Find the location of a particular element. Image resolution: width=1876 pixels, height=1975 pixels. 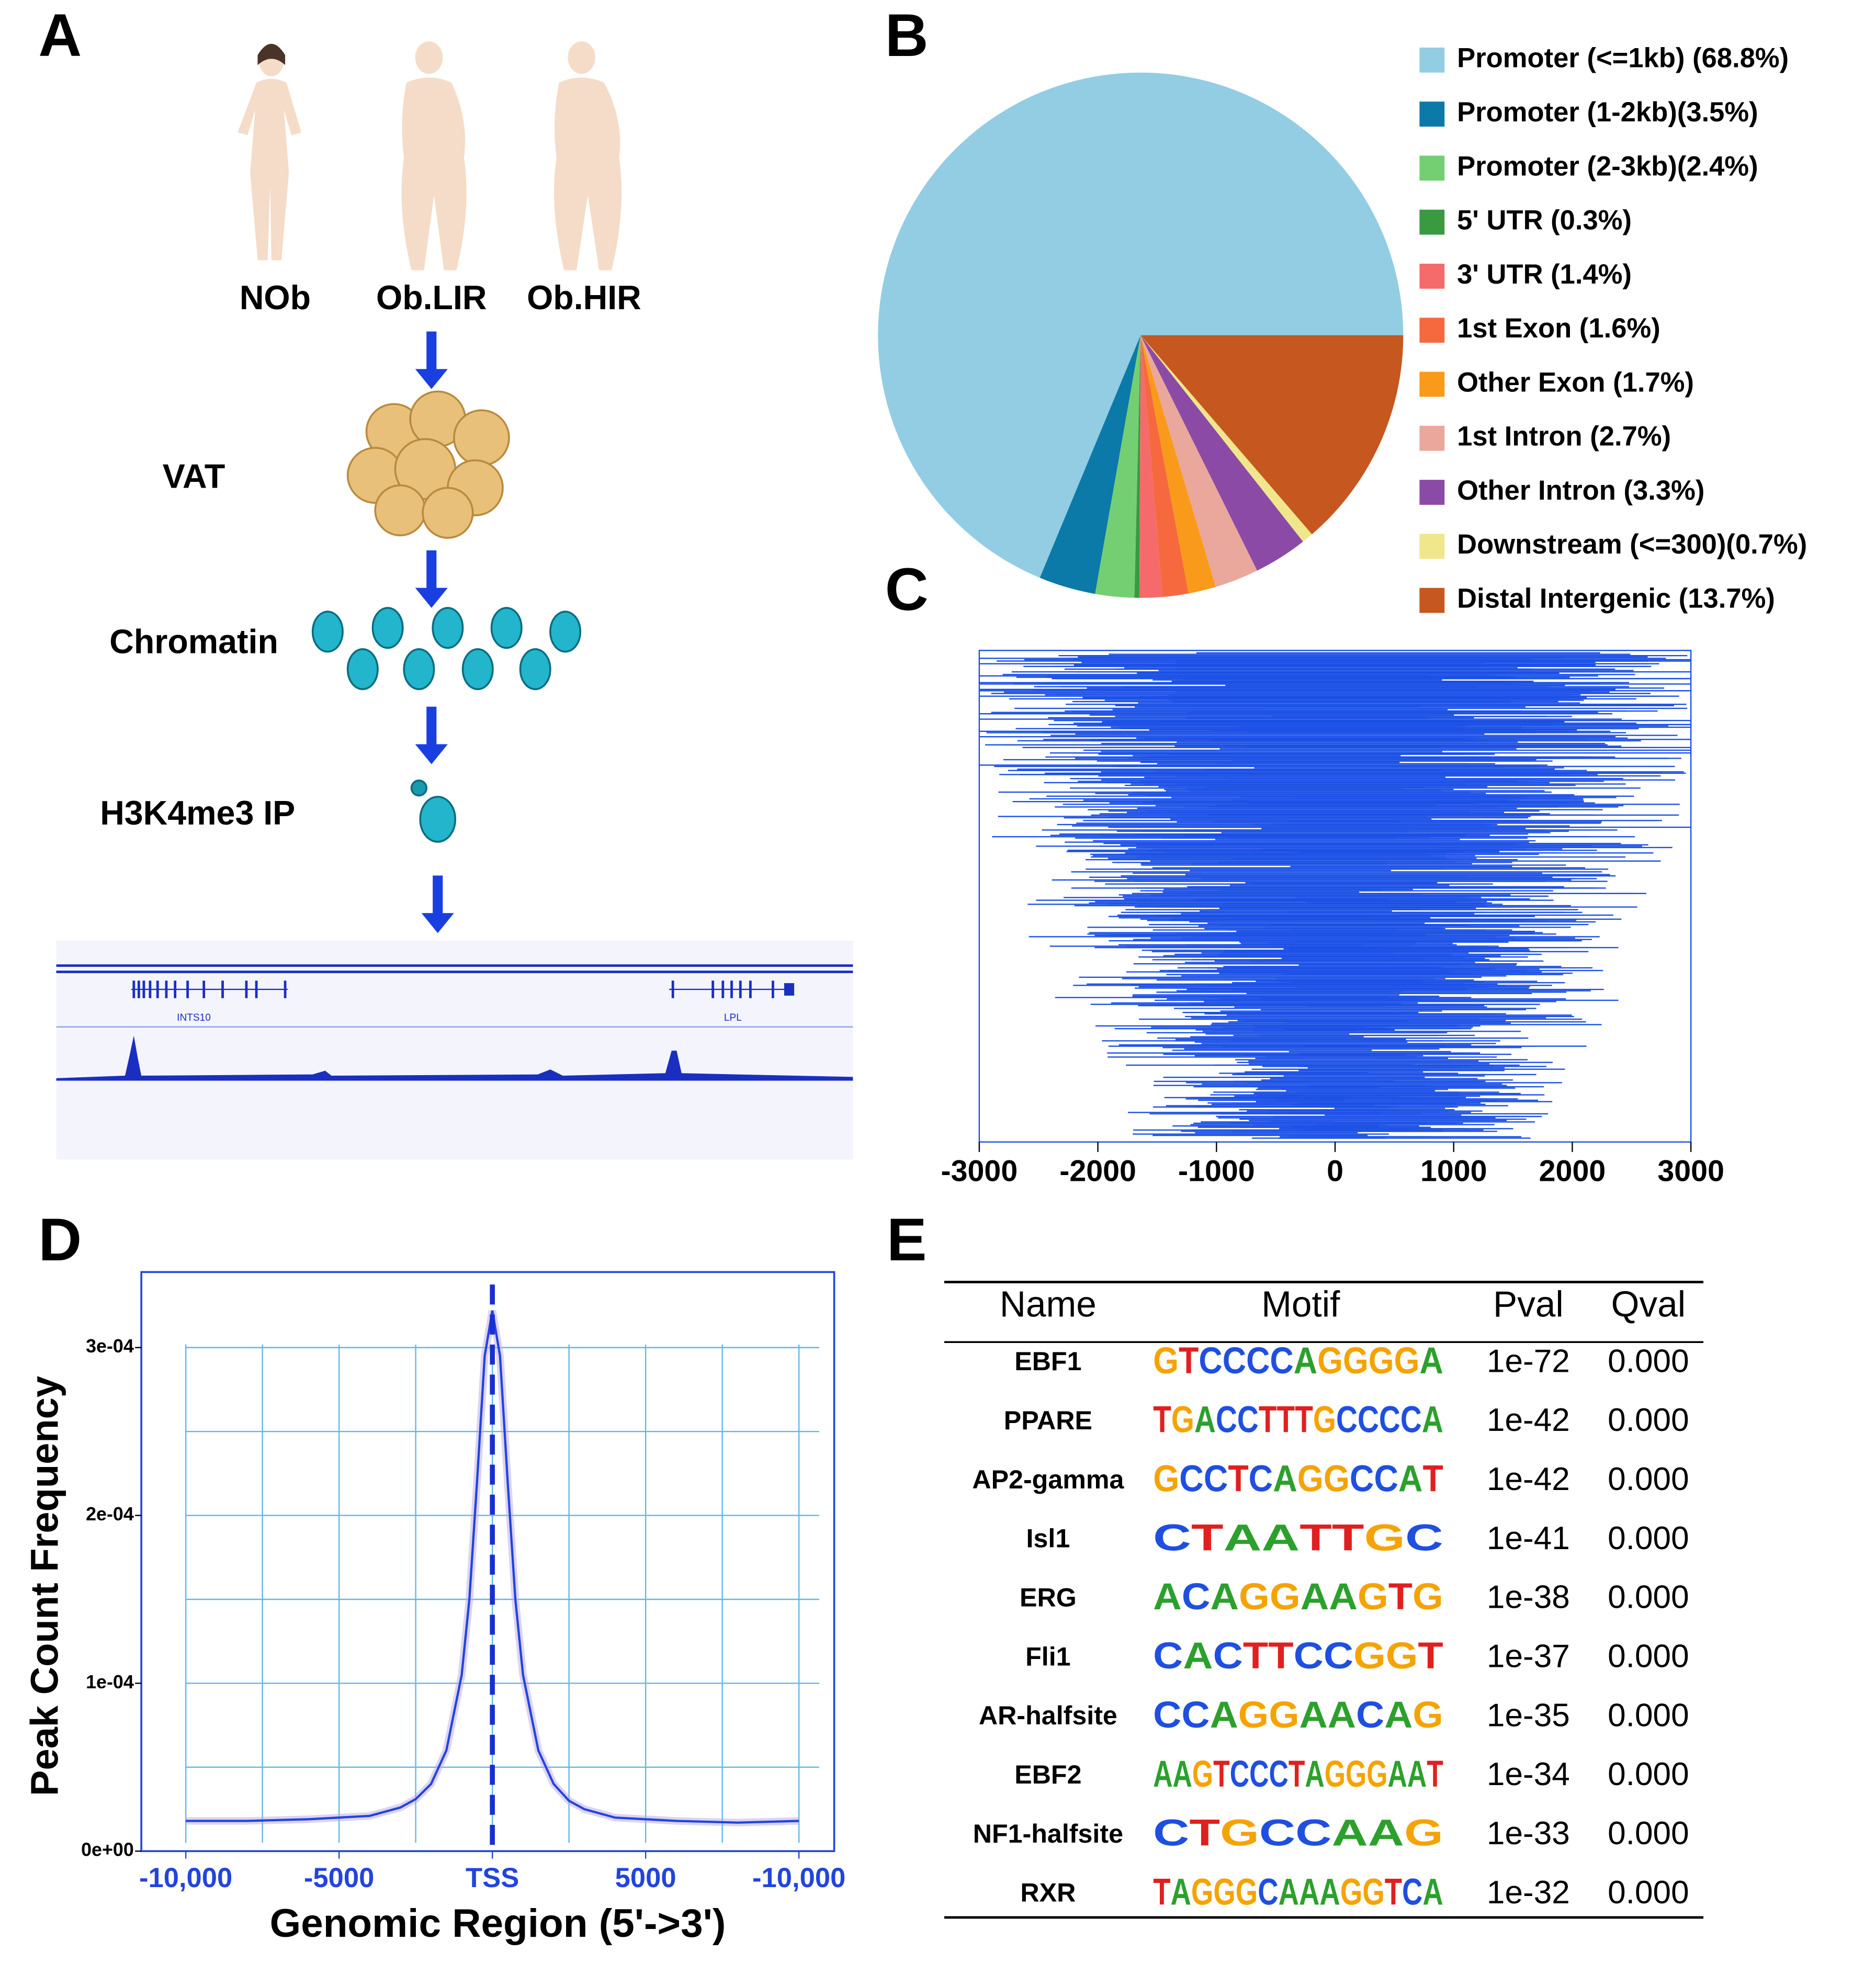

legend-label: Other Exon (1.7%) is located at coordinates (1575, 382).